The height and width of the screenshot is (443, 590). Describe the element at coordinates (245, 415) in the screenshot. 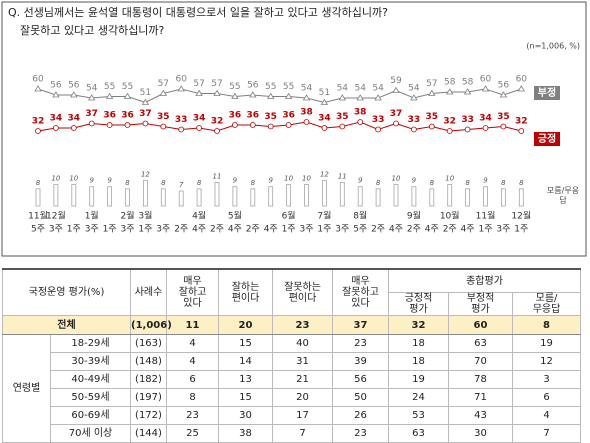

I see `cell: 30` at that location.